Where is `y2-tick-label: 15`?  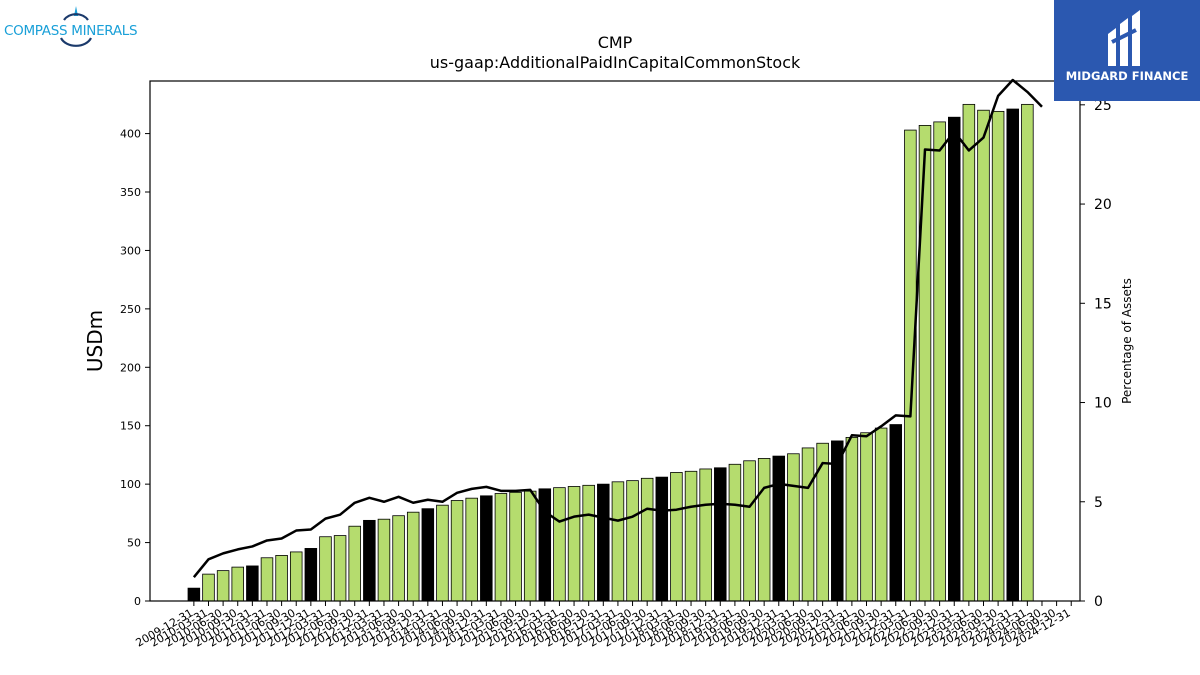
y2-tick-label: 15 is located at coordinates (1103, 304).